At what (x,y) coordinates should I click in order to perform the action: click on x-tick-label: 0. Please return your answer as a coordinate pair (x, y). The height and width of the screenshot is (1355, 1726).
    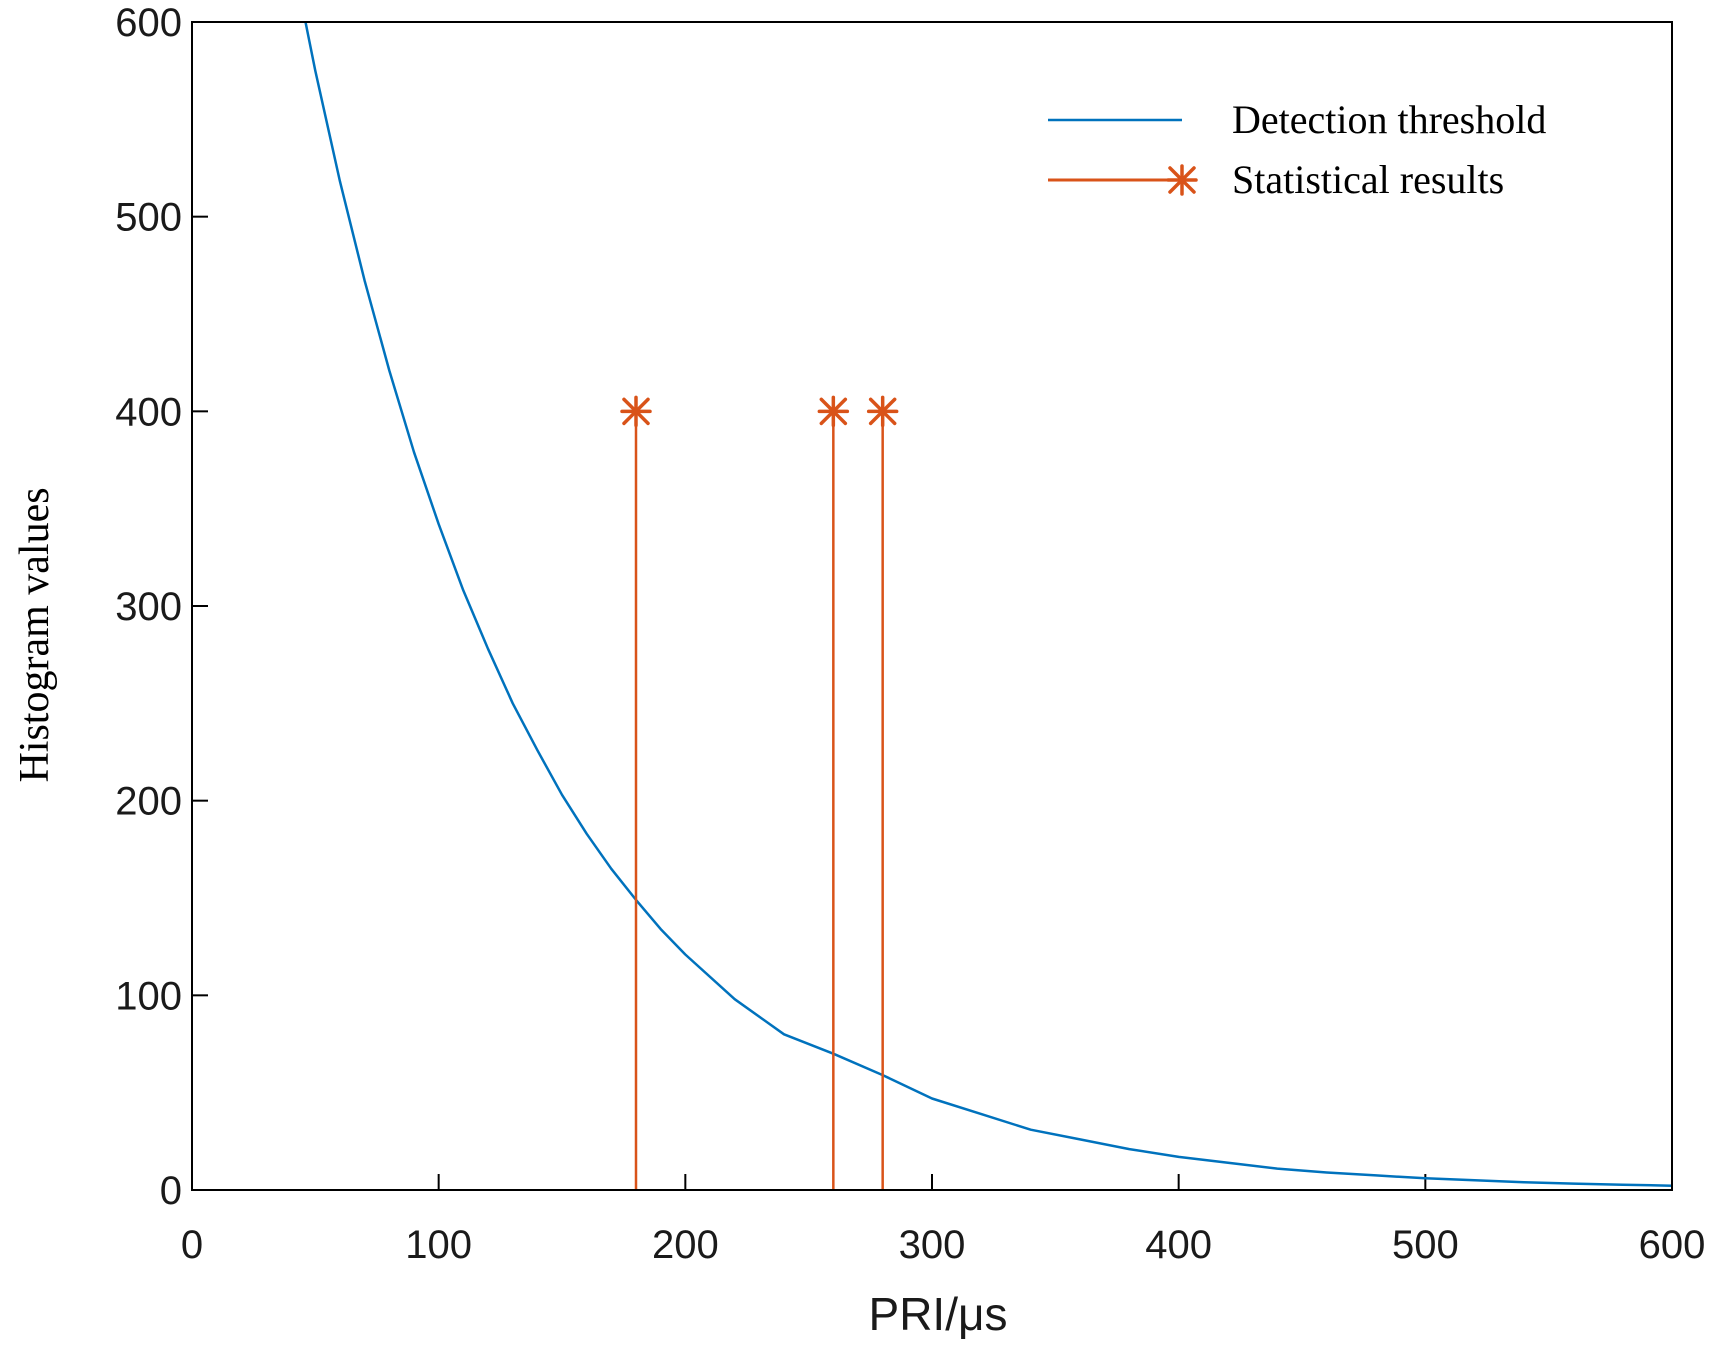
    Looking at the image, I should click on (192, 1245).